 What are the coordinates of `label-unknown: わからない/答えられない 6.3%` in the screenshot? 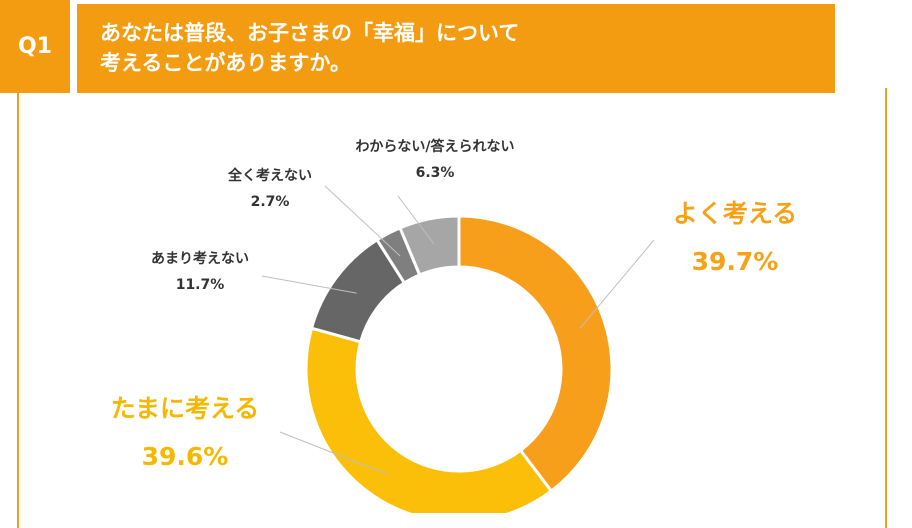 It's located at (435, 160).